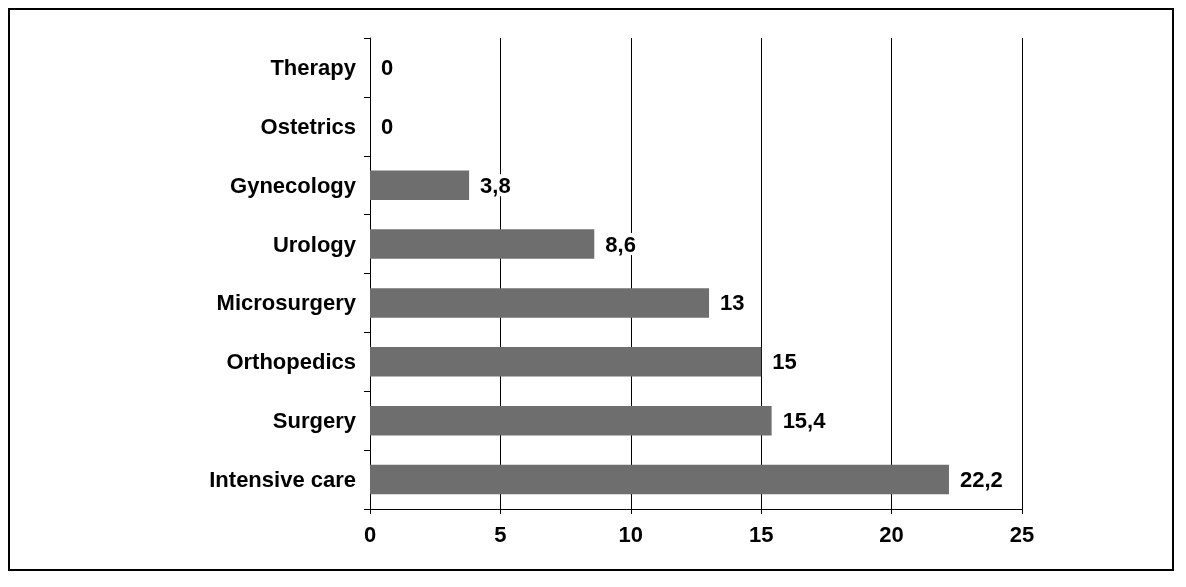 Image resolution: width=1186 pixels, height=587 pixels. I want to click on data-label: 15, so click(784, 362).